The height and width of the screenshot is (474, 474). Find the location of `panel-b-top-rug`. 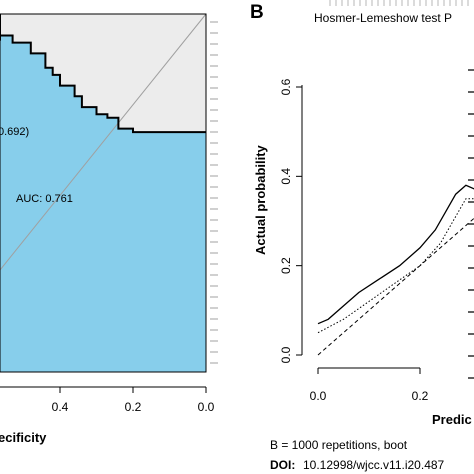

panel-b-top-rug is located at coordinates (399, 3).